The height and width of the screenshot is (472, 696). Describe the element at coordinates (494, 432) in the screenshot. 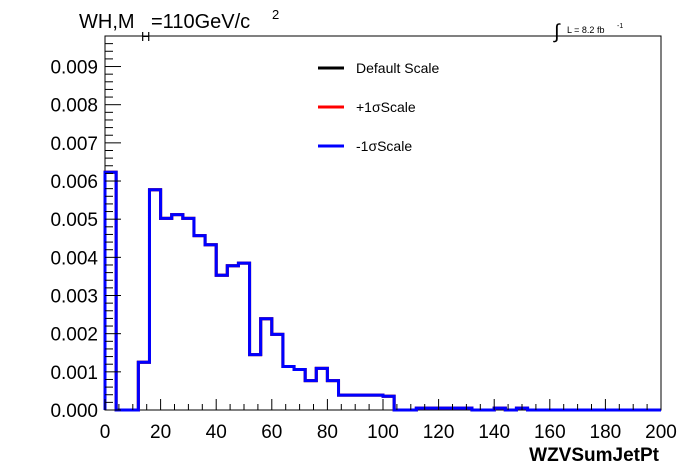

I see `x-tick-label: 140` at that location.